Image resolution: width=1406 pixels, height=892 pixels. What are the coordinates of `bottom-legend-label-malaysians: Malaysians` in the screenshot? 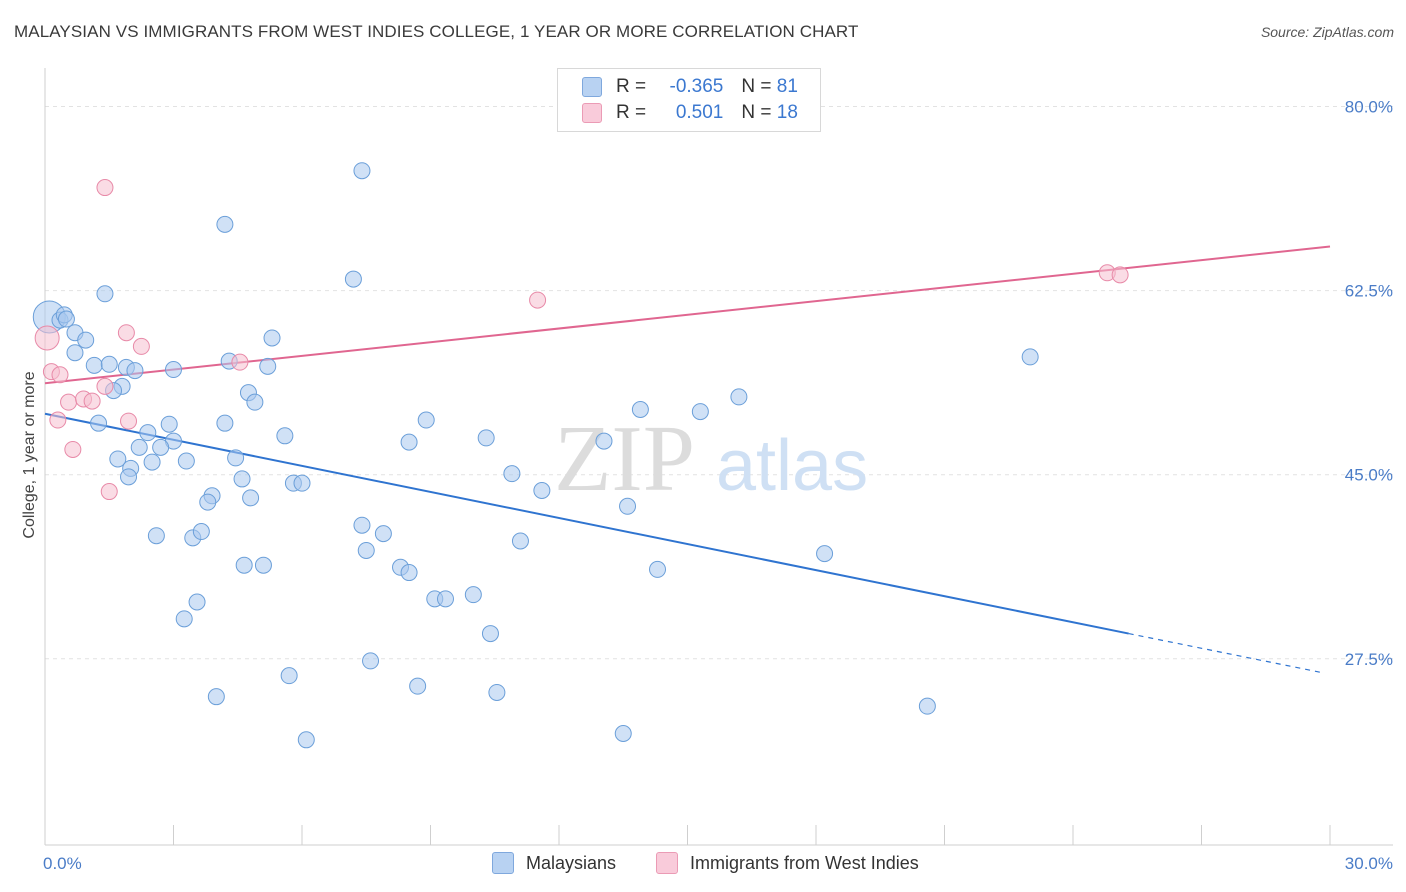 It's located at (571, 862).